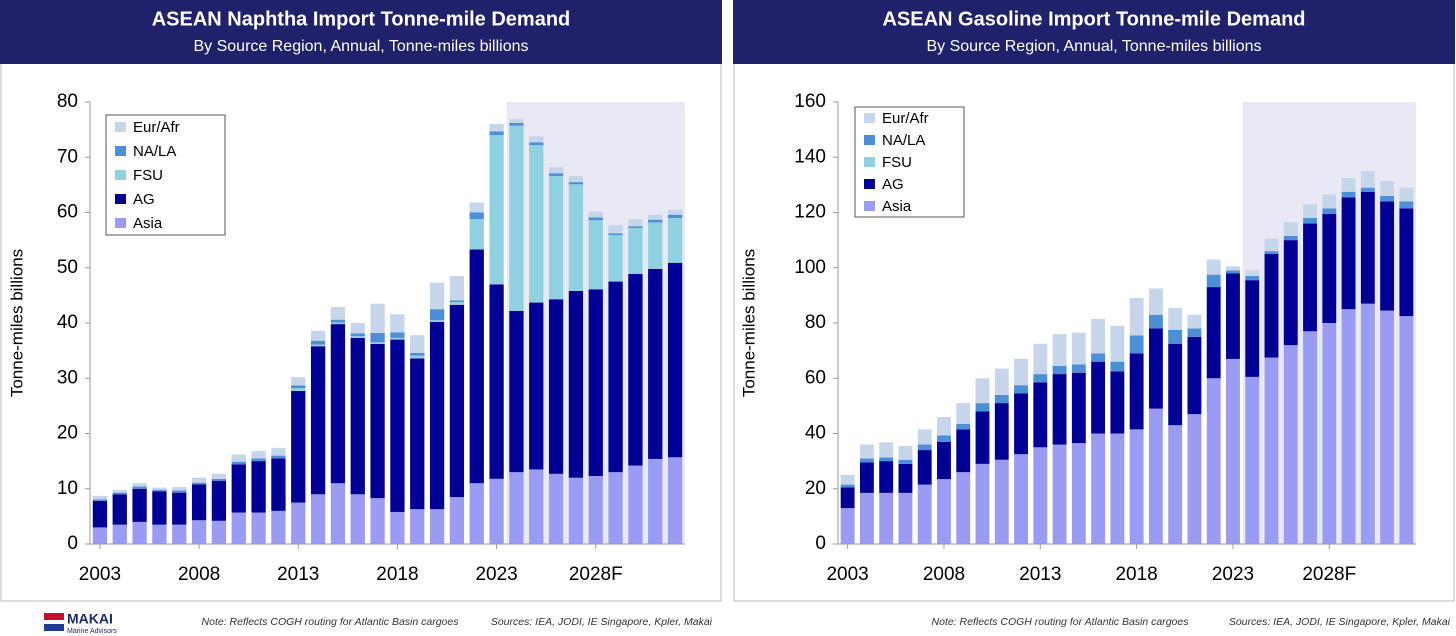 This screenshot has width=1456, height=636. Describe the element at coordinates (1040, 574) in the screenshot. I see `x-tick-label: 2013` at that location.